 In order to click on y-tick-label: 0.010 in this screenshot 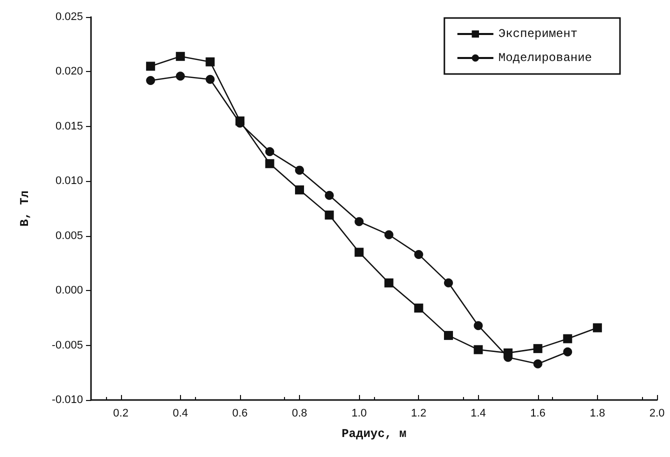, I will do `click(69, 181)`.